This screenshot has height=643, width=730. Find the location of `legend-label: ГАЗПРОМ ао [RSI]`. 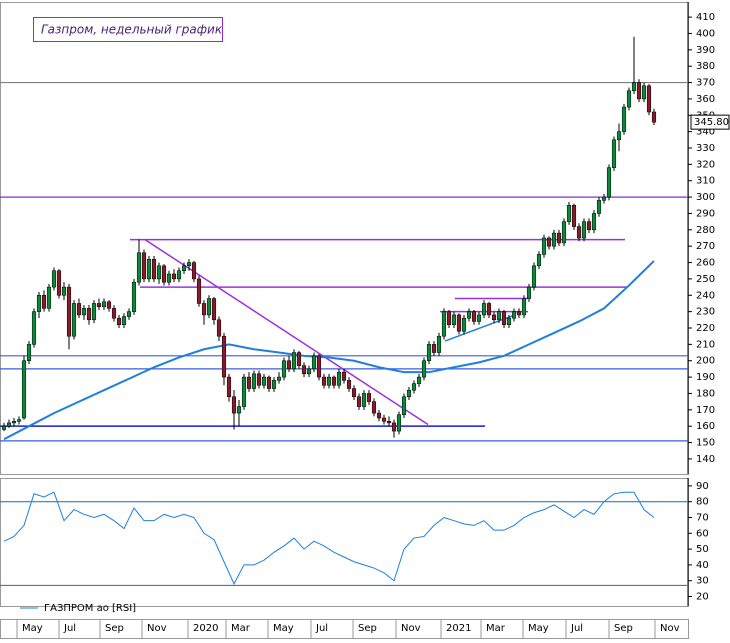

legend-label: ГАЗПРОМ ао [RSI] is located at coordinates (90, 608).